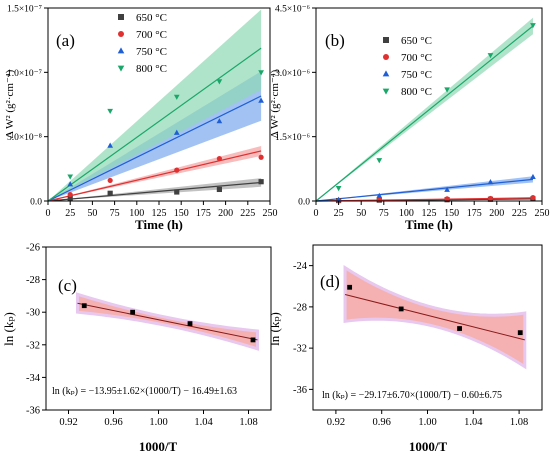 Image resolution: width=550 pixels, height=463 pixels. What do you see at coordinates (181, 213) in the screenshot?
I see `x-tick-label: 150` at bounding box center [181, 213].